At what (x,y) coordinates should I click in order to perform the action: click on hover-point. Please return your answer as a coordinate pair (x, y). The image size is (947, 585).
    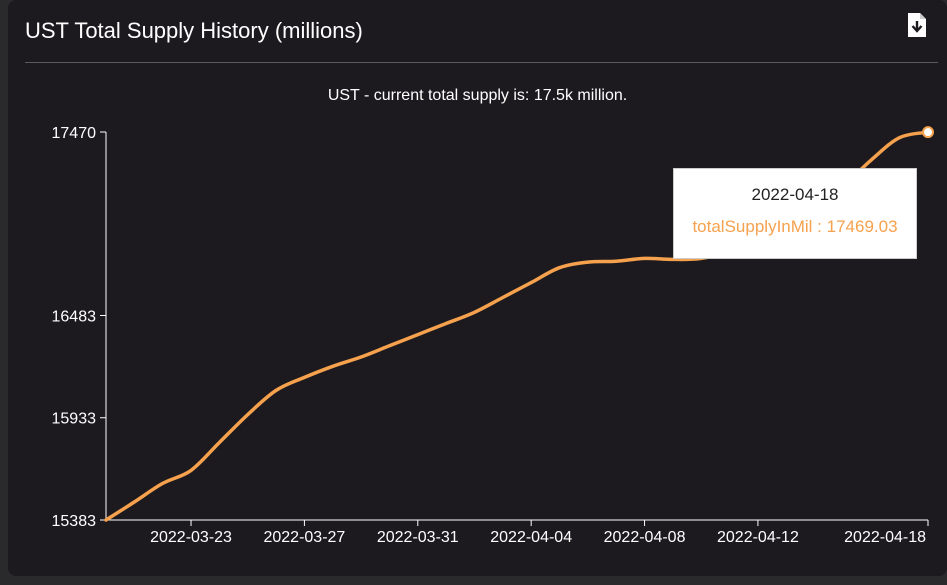
    Looking at the image, I should click on (928, 132).